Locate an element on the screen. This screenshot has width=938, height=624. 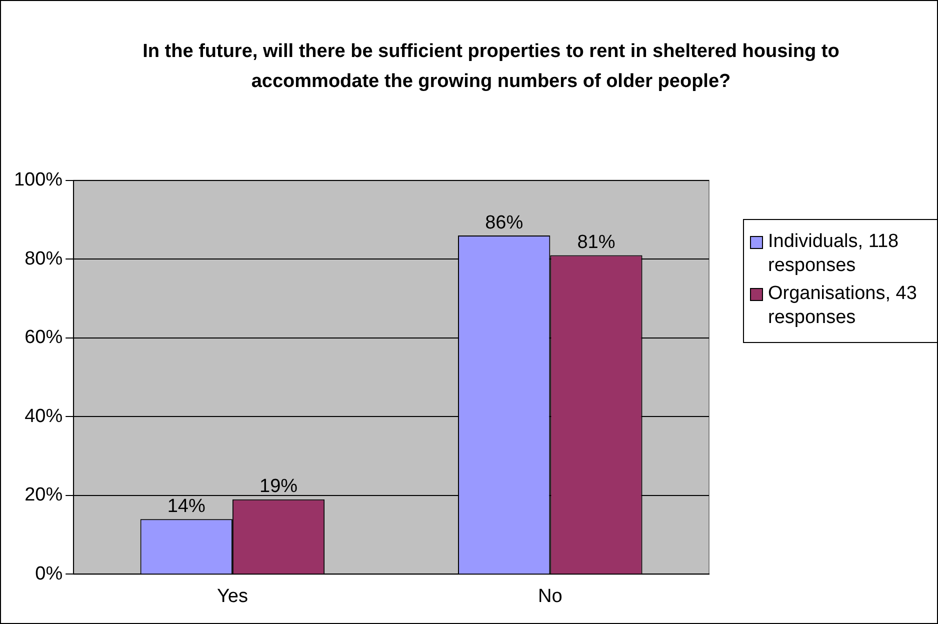
legend-label: Organisations, 43 responses is located at coordinates (843, 306).